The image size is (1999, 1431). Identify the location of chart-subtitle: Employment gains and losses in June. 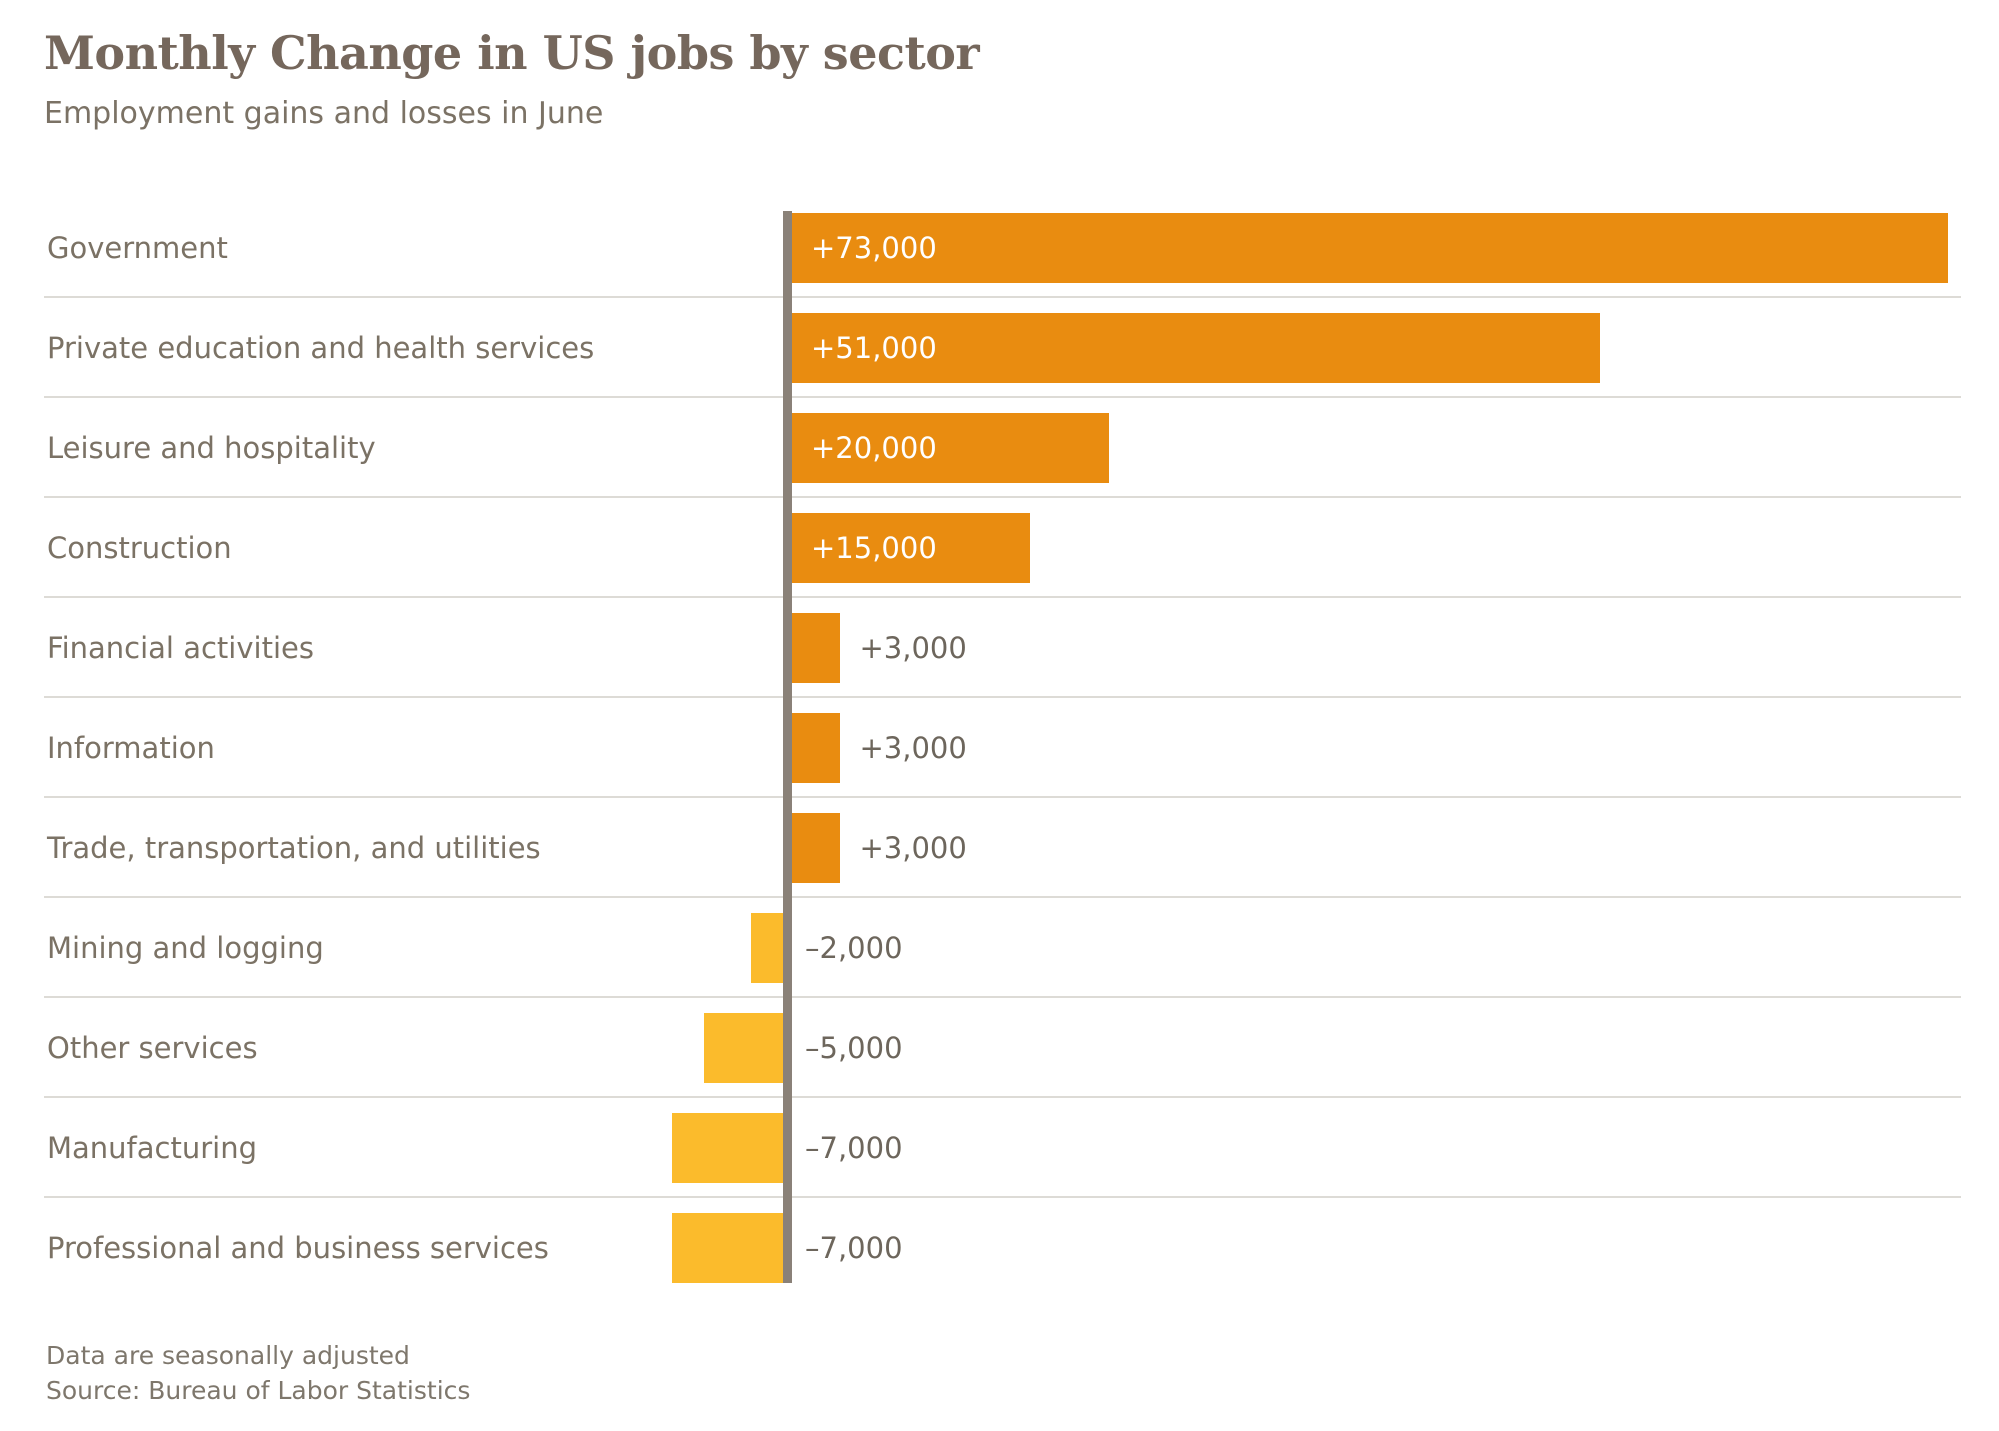
(324, 113).